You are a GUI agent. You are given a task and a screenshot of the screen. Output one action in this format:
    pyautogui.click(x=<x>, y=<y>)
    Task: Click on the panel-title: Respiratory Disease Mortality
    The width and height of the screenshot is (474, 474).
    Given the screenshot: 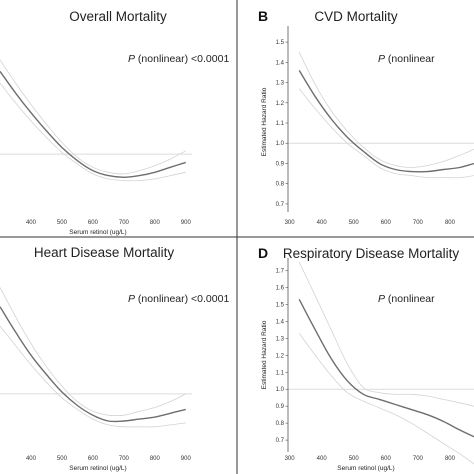 What is the action you would take?
    pyautogui.click(x=371, y=253)
    